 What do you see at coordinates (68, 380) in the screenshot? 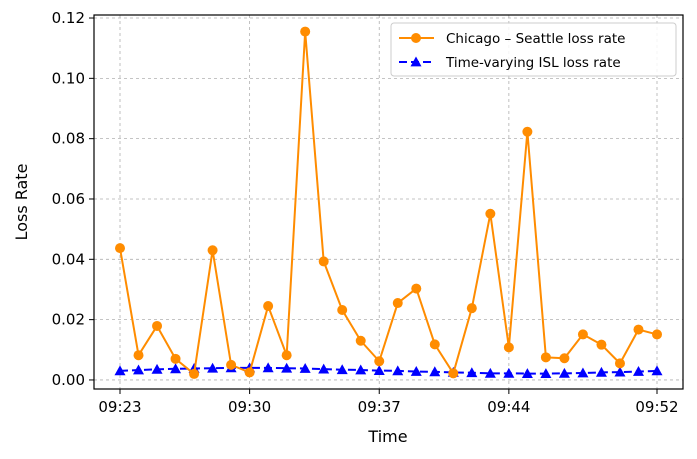
I see `y-tick-label: 0.00` at bounding box center [68, 380].